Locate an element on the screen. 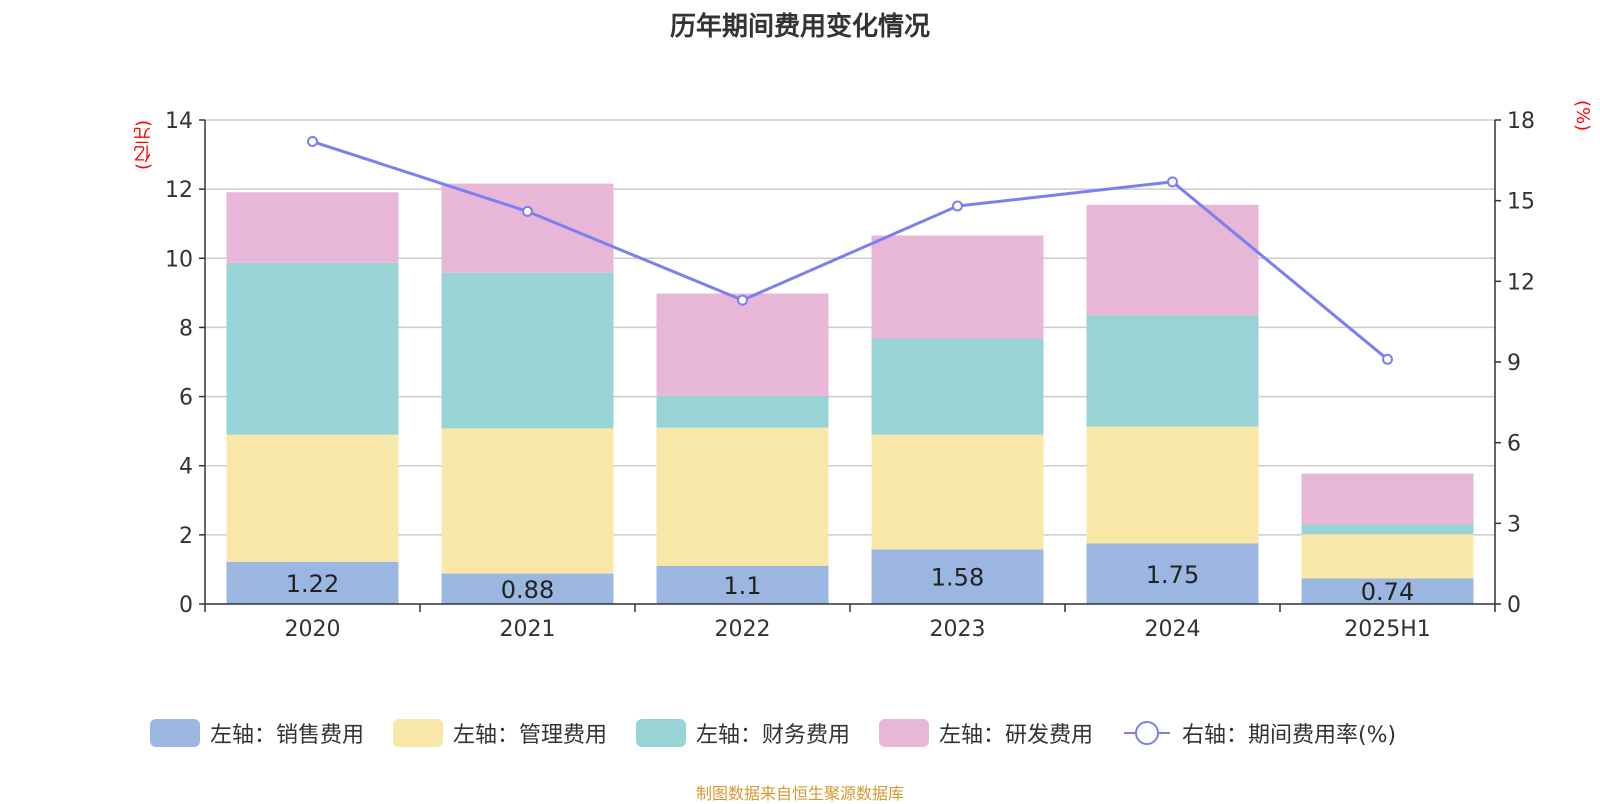 This screenshot has width=1600, height=804. x-tick-label-2020: 2020 is located at coordinates (313, 629).